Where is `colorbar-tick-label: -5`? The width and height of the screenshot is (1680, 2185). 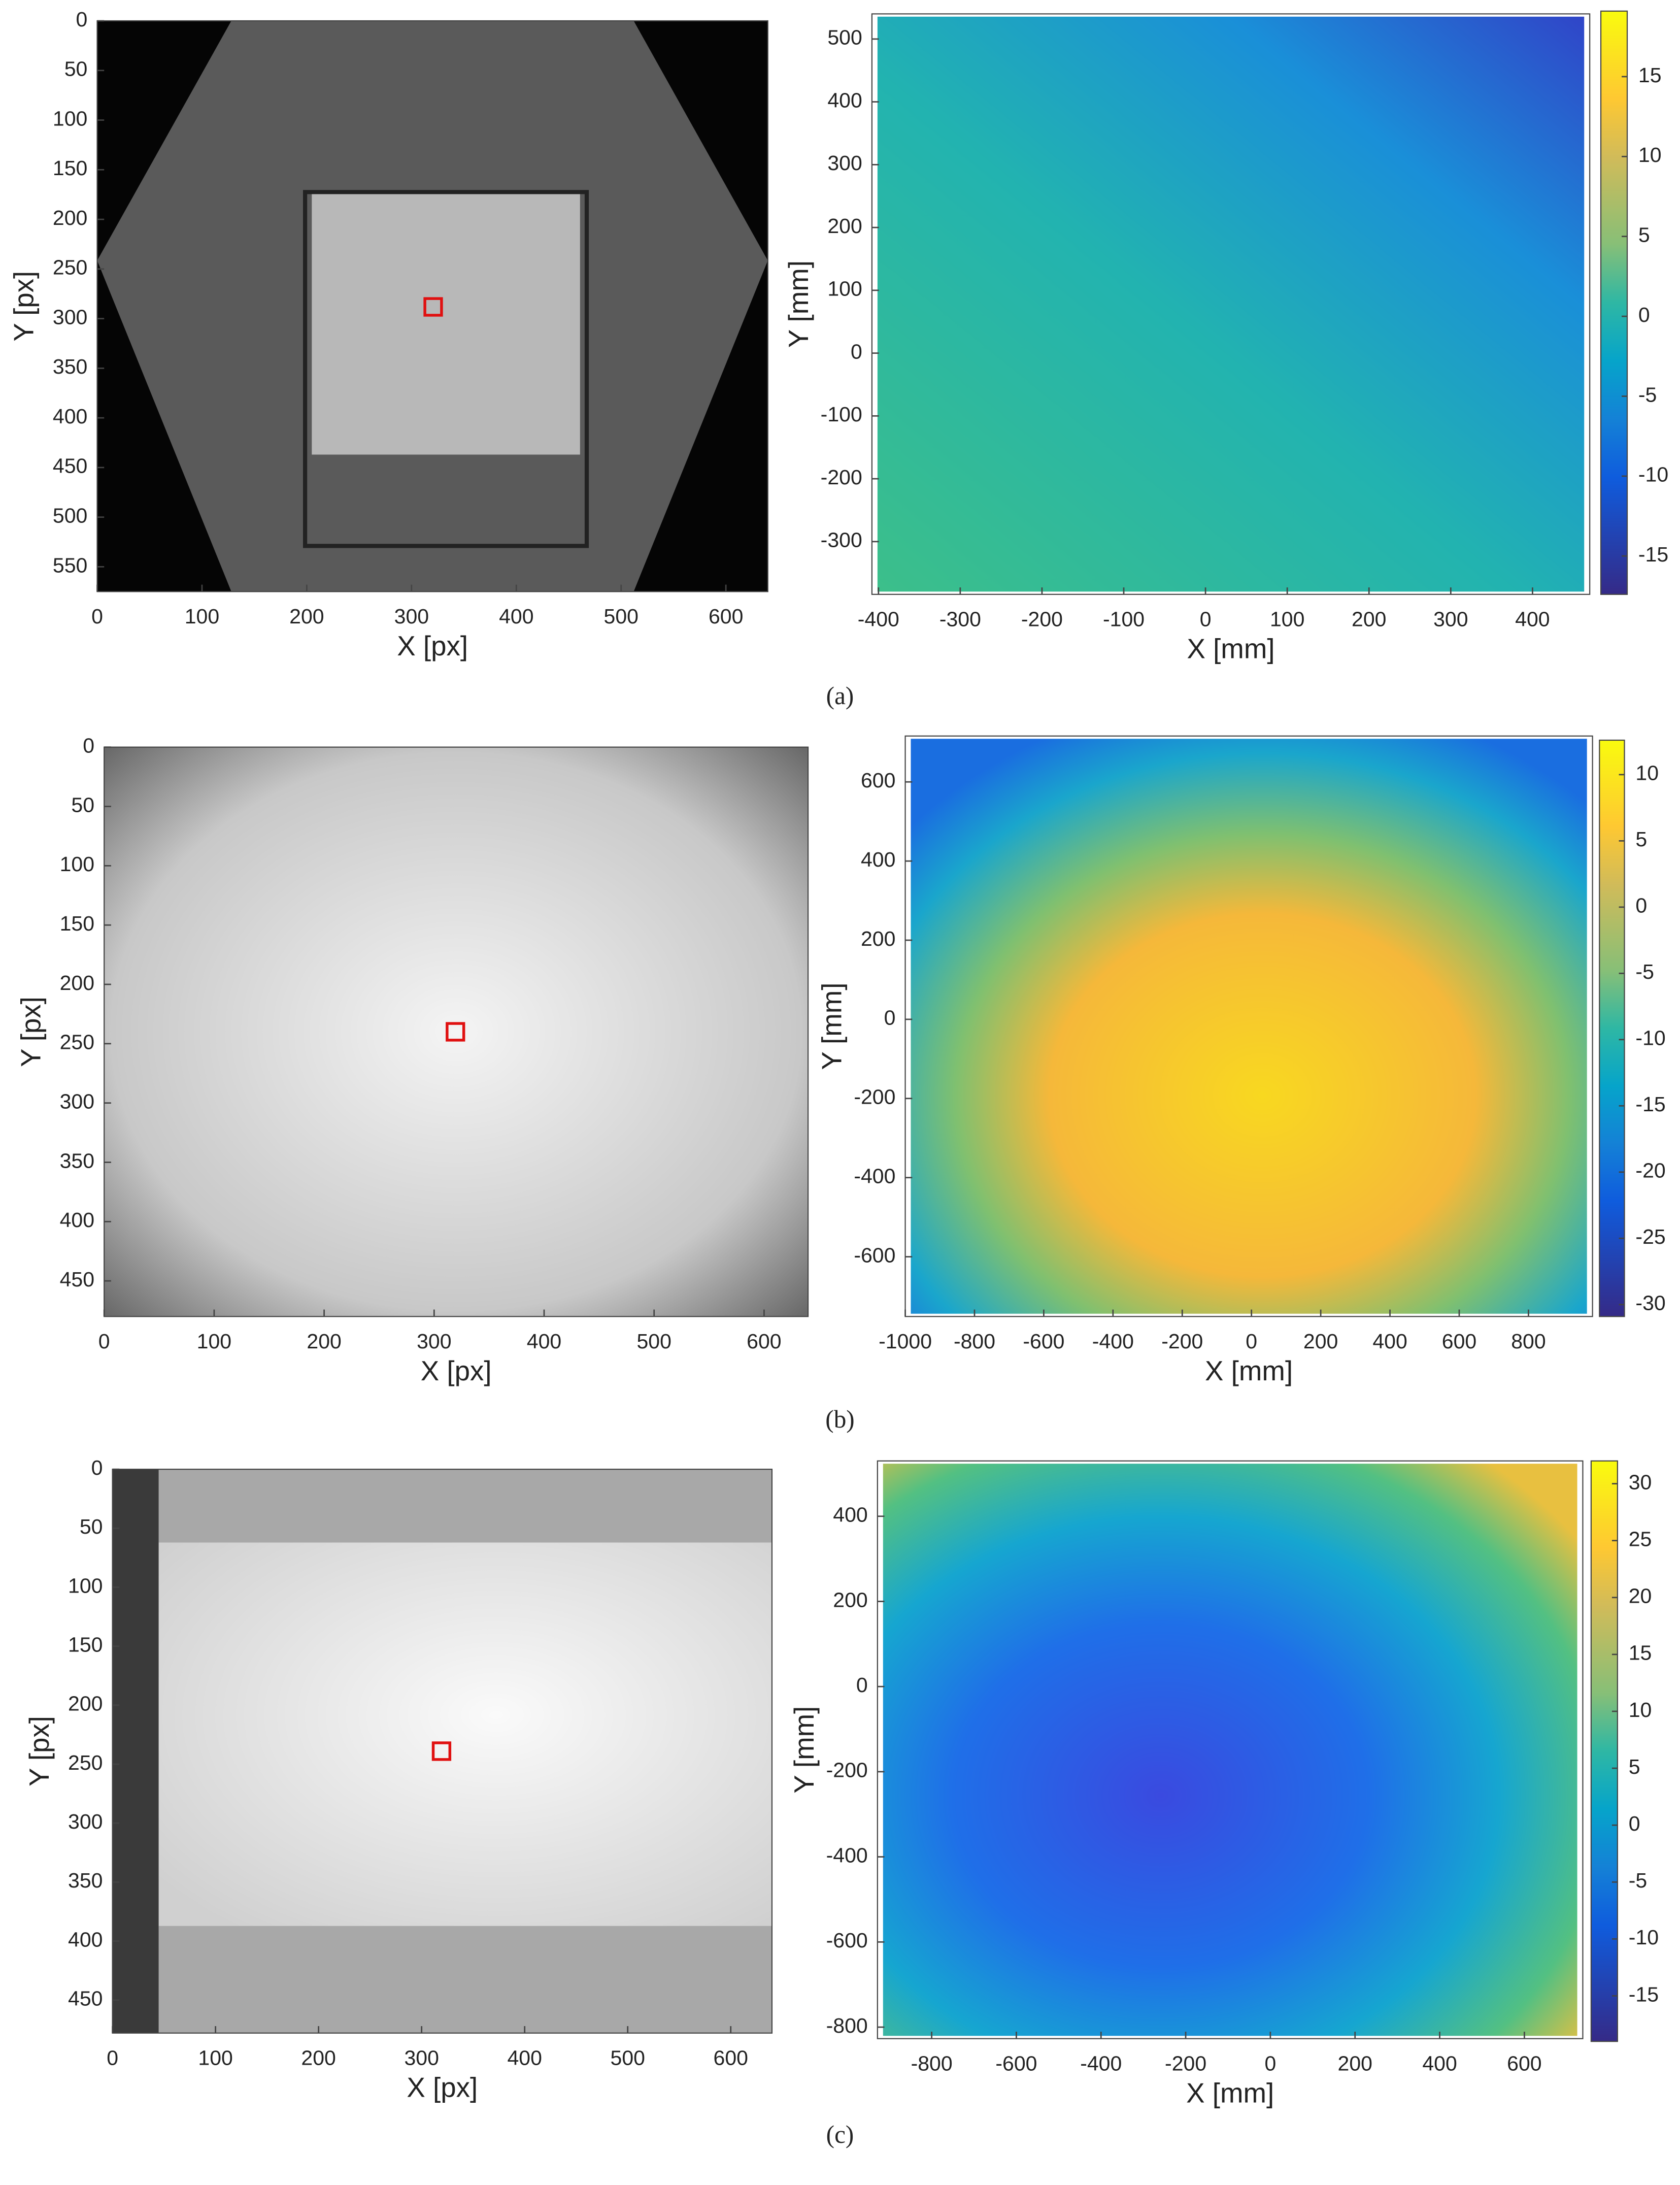 colorbar-tick-label: -5 is located at coordinates (1638, 1881).